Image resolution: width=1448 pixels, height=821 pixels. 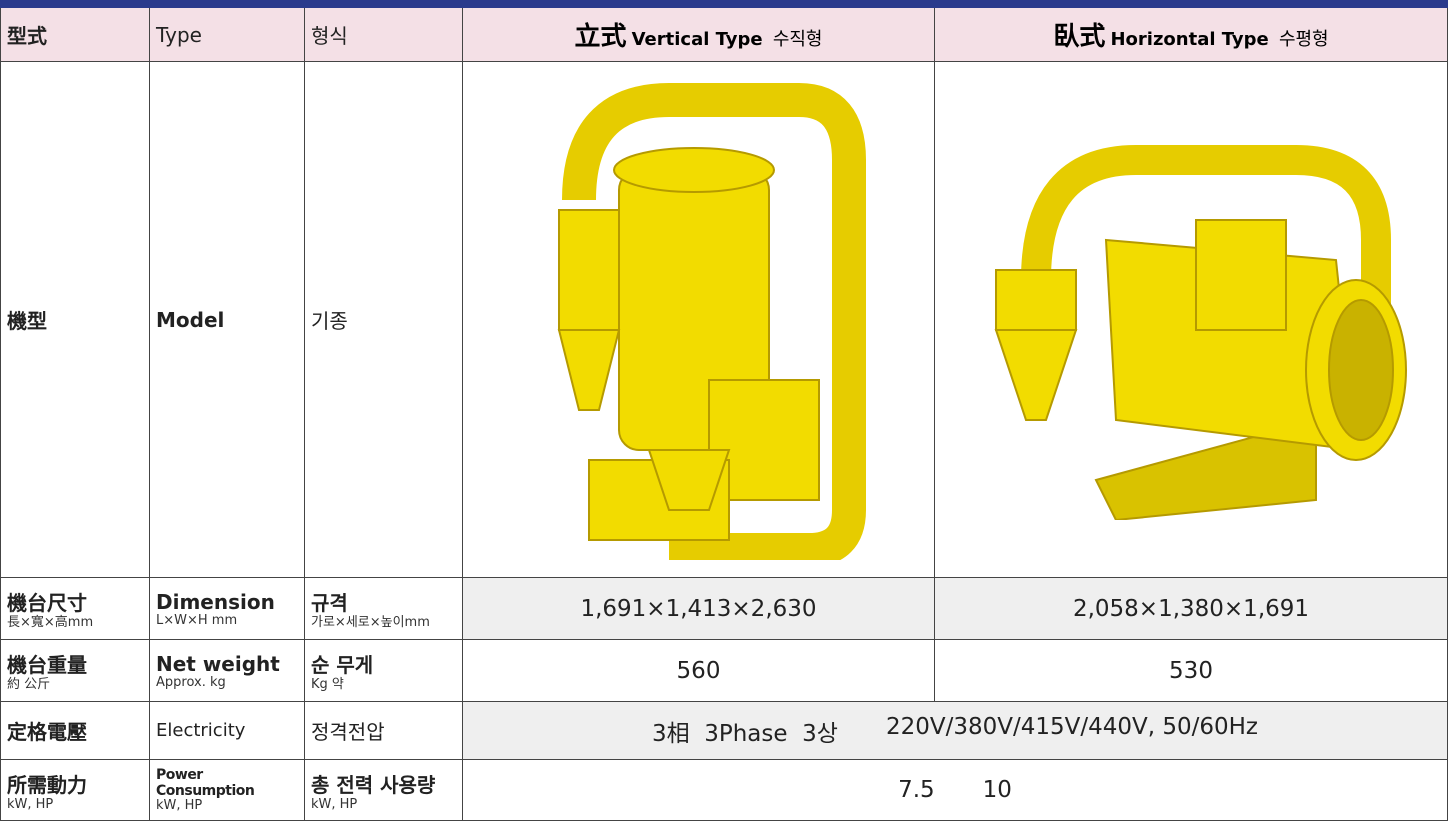 I want to click on label-cell: Electricity, so click(x=227, y=731).